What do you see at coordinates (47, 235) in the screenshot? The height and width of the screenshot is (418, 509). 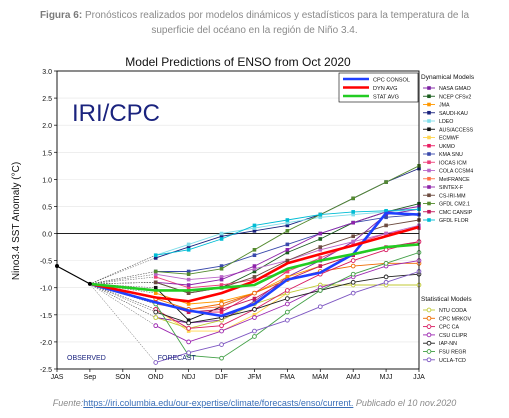 I see `y-tick-label: 0.0` at bounding box center [47, 235].